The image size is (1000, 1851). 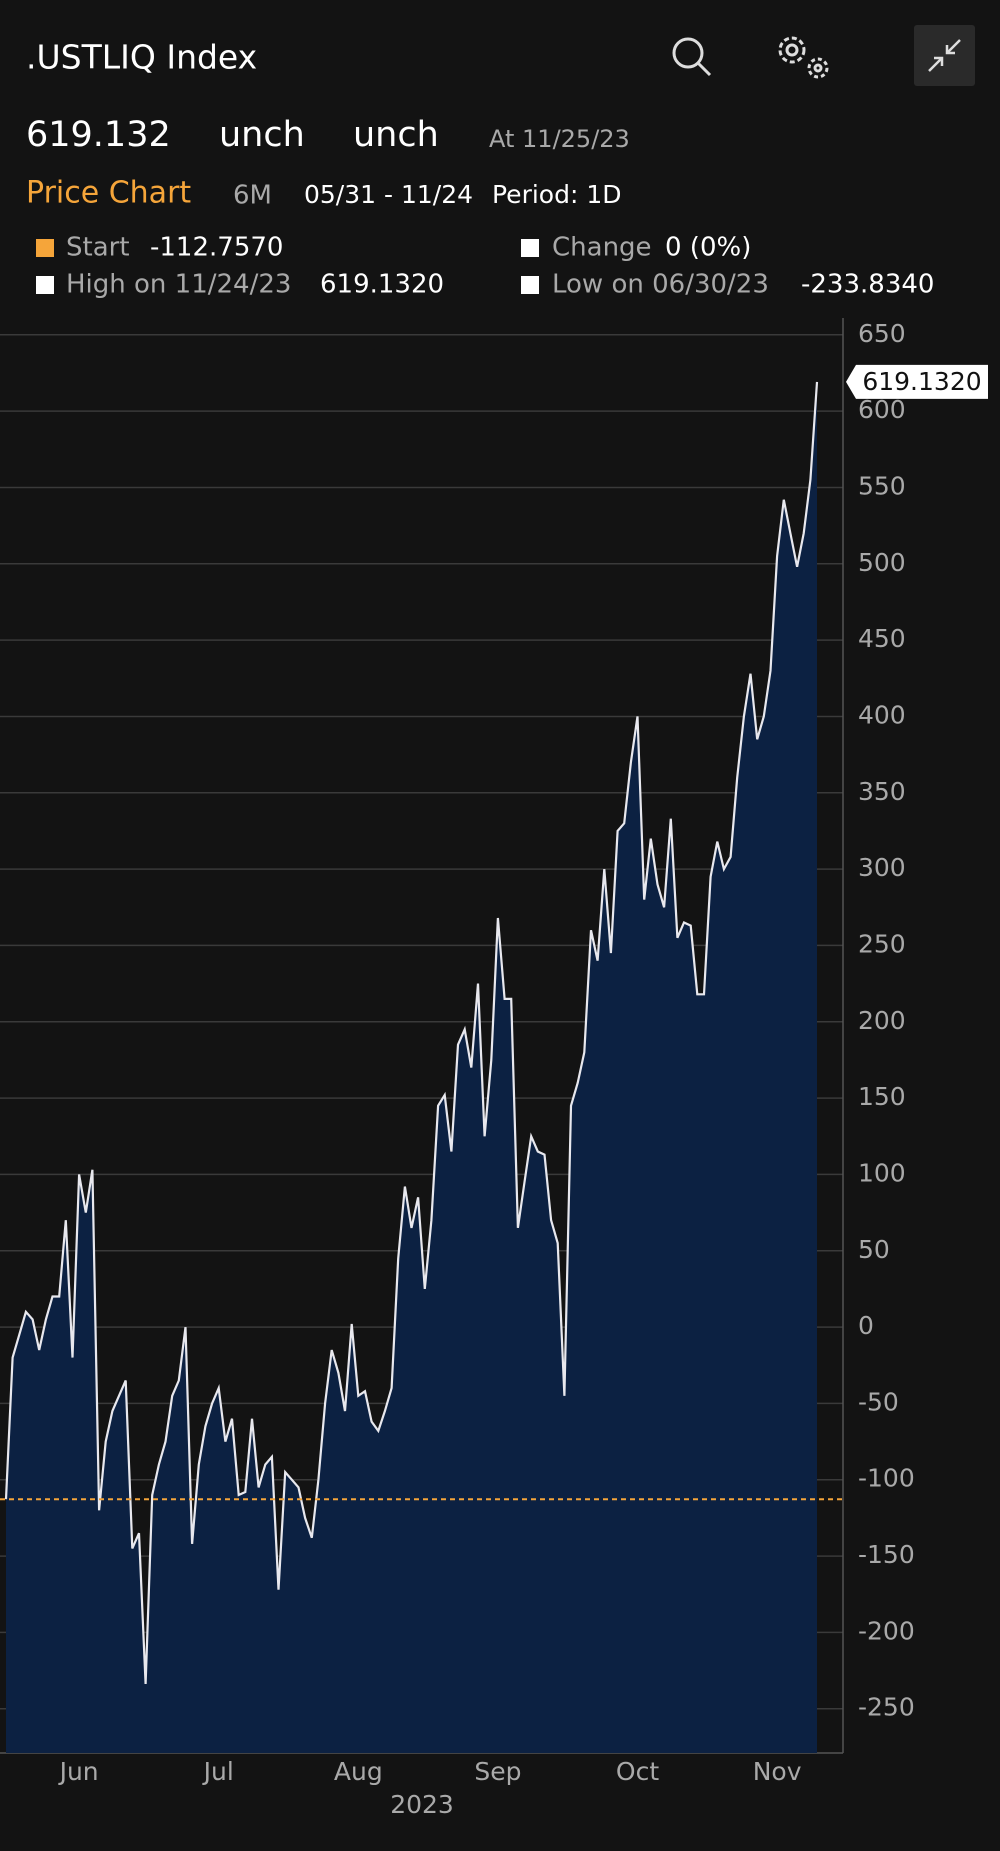 What do you see at coordinates (886, 1707) in the screenshot?
I see `y-tick-label: -250` at bounding box center [886, 1707].